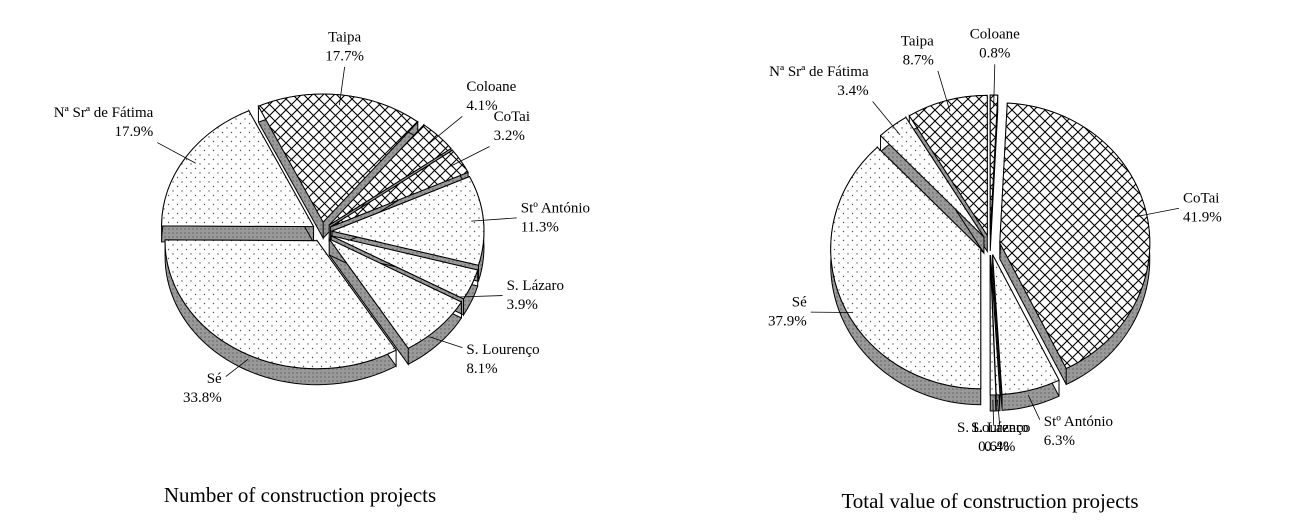 The width and height of the screenshot is (1305, 526). What do you see at coordinates (202, 398) in the screenshot?
I see `value-label: 33.8%` at bounding box center [202, 398].